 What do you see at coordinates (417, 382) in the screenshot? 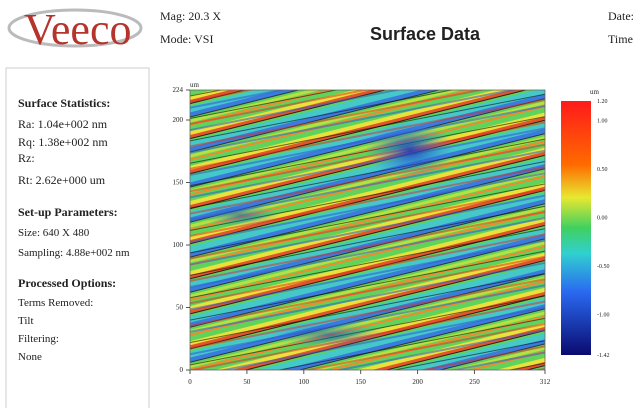
I see `x-tick-label: 200` at bounding box center [417, 382].